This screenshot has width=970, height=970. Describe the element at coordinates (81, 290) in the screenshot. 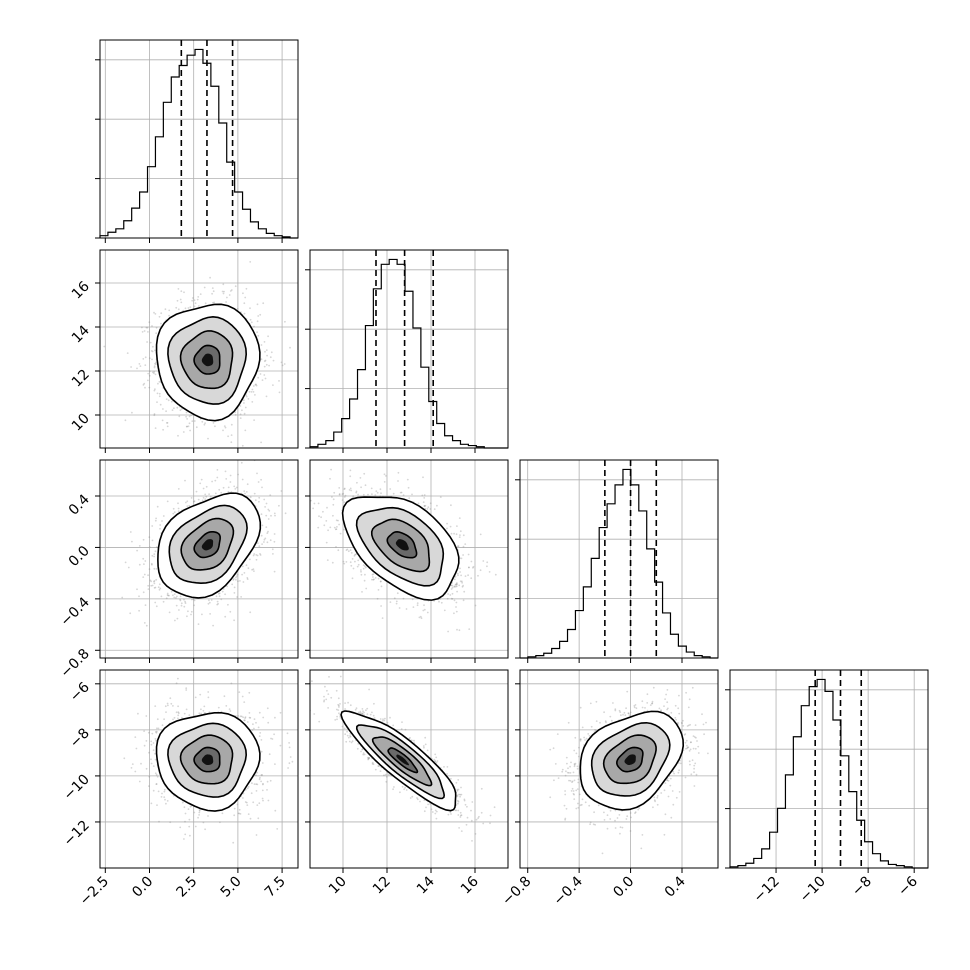

I see `y-tick-label: 16` at that location.